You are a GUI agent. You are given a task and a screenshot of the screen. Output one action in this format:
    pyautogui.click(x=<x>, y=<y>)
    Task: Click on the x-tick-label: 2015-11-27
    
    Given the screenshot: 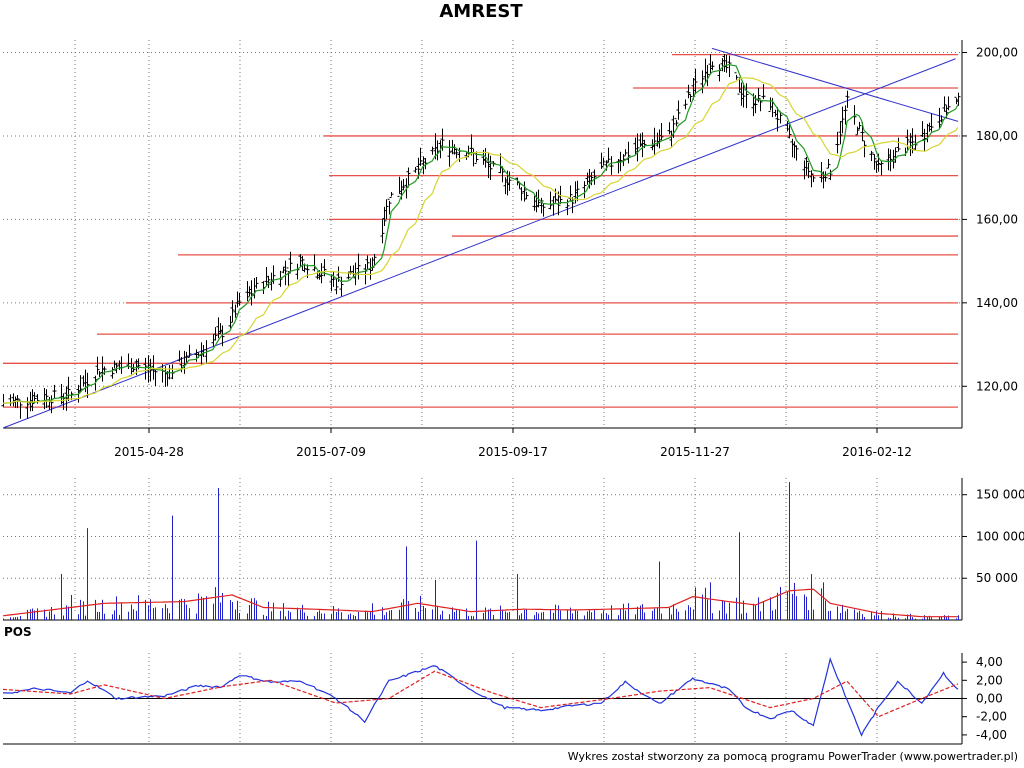 What is the action you would take?
    pyautogui.click(x=695, y=452)
    